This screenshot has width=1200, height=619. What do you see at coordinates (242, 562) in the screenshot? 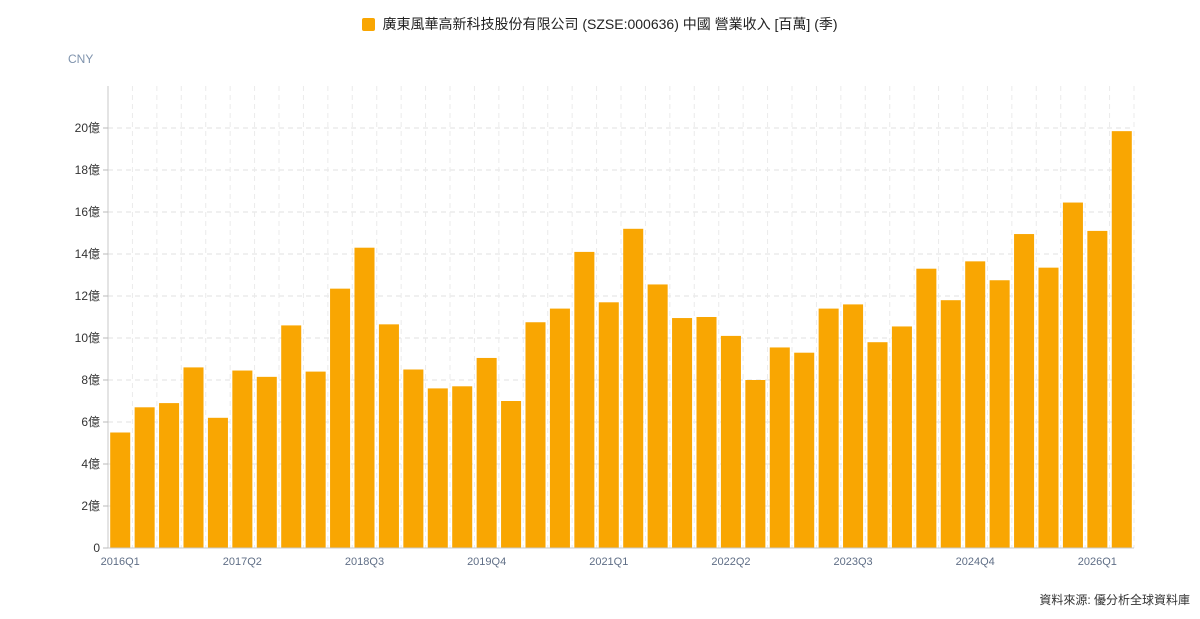
I see `x-tick-label: 2017Q2` at bounding box center [242, 562].